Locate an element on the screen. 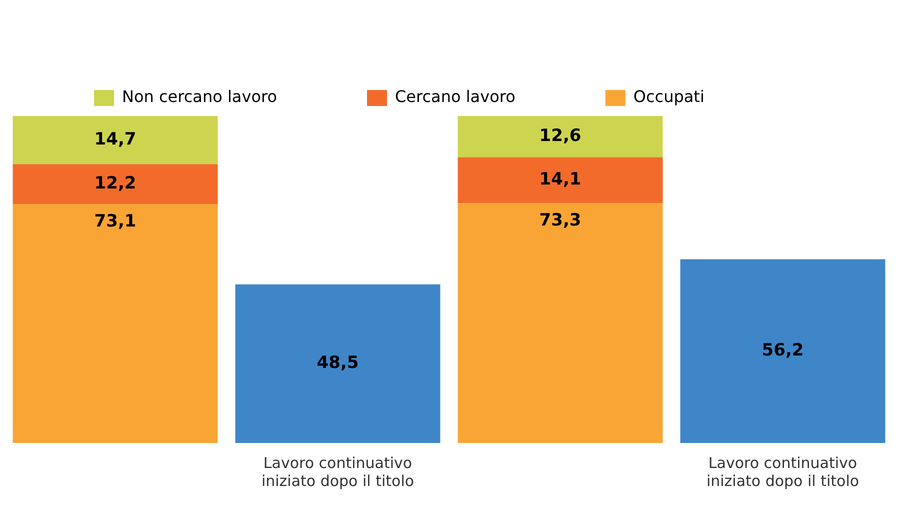 Image resolution: width=898 pixels, height=507 pixels. data-label: 12,6 is located at coordinates (560, 136).